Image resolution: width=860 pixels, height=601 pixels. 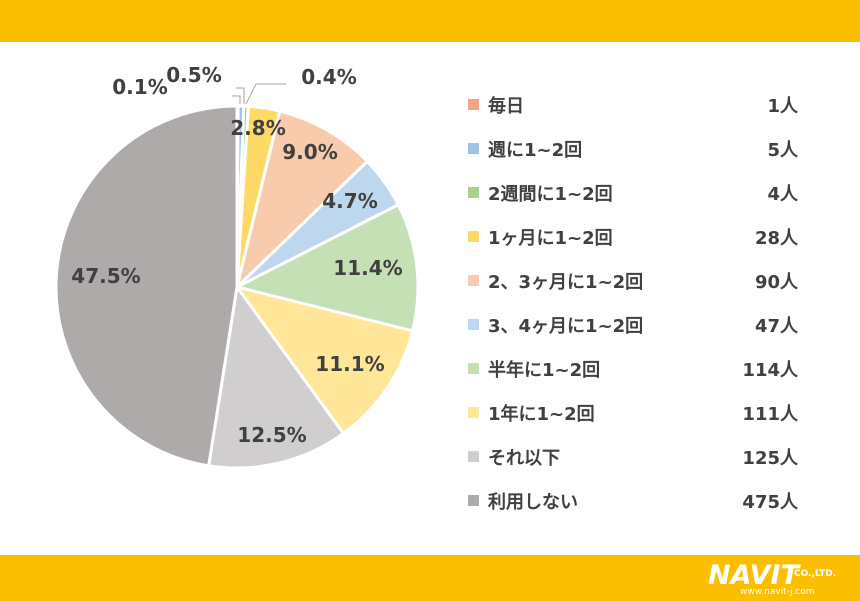 I want to click on legend-count: 125人, so click(x=770, y=458).